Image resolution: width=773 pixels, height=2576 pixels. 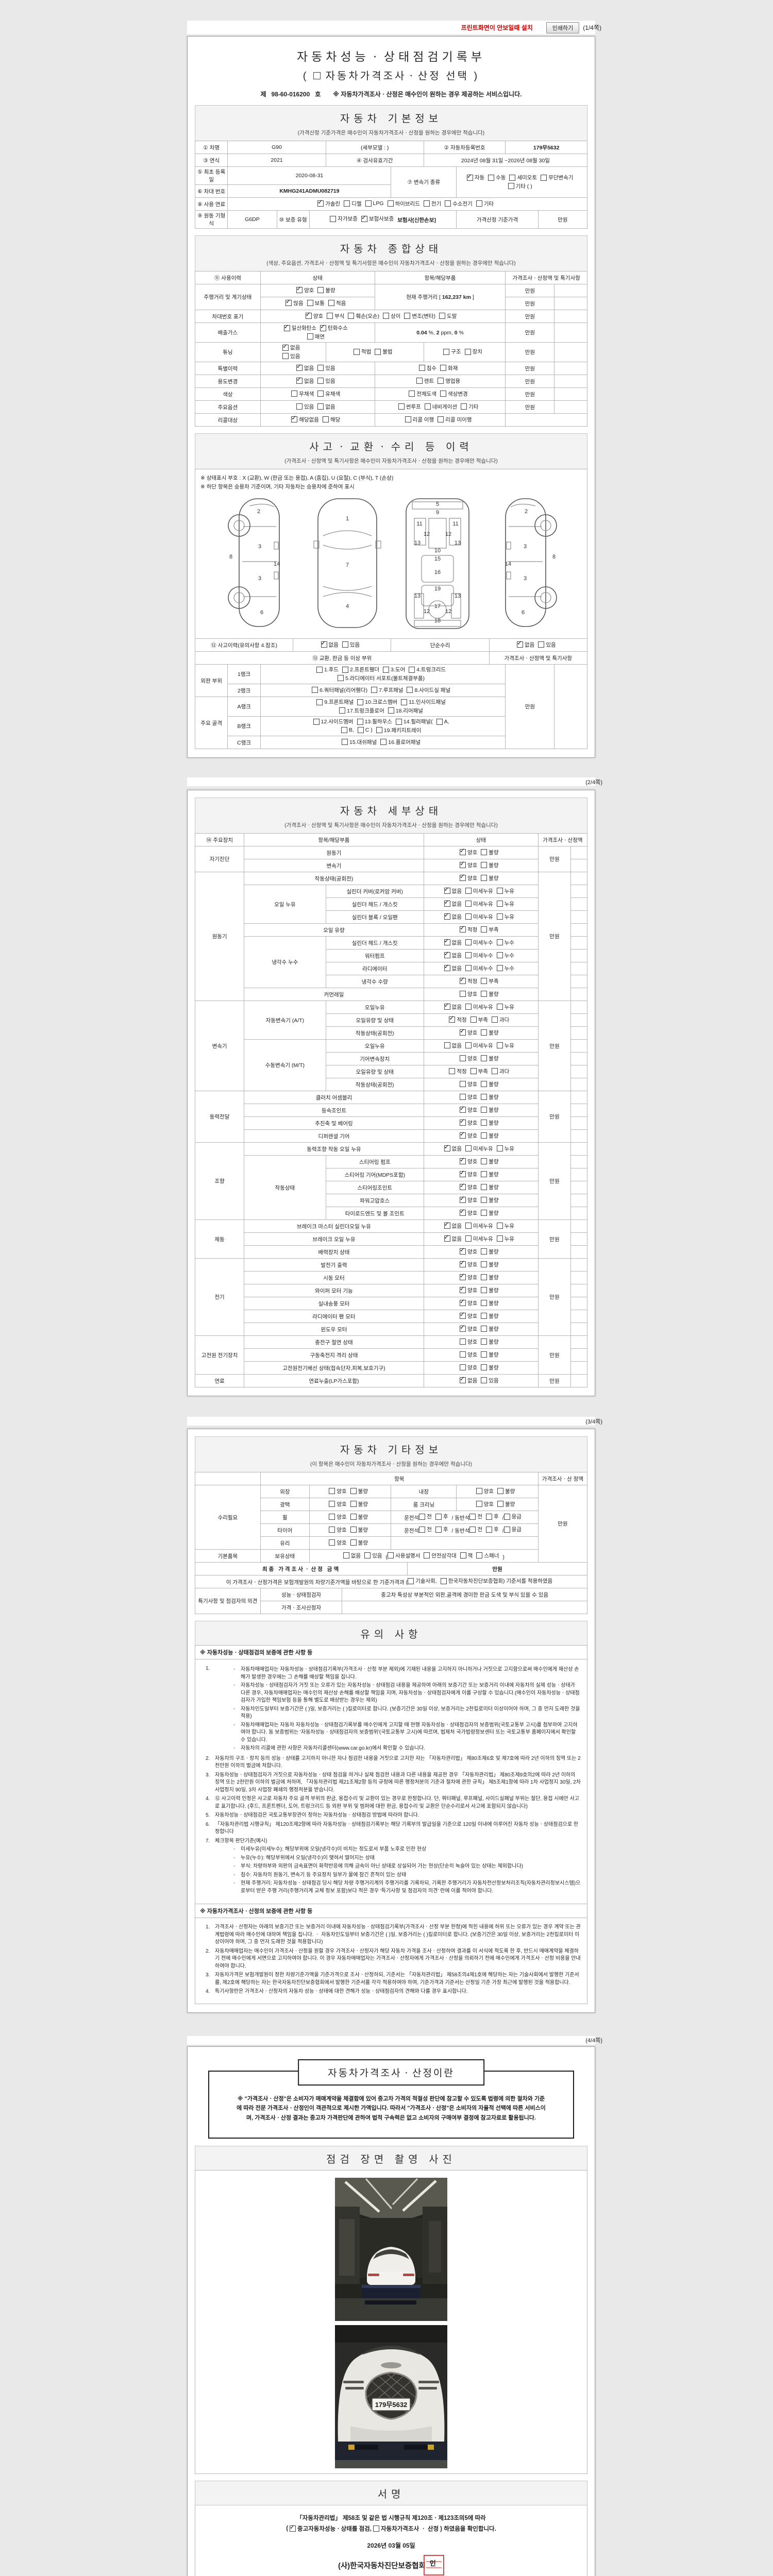 What do you see at coordinates (497, 177) in the screenshot?
I see `checkbox-option: 수동` at bounding box center [497, 177].